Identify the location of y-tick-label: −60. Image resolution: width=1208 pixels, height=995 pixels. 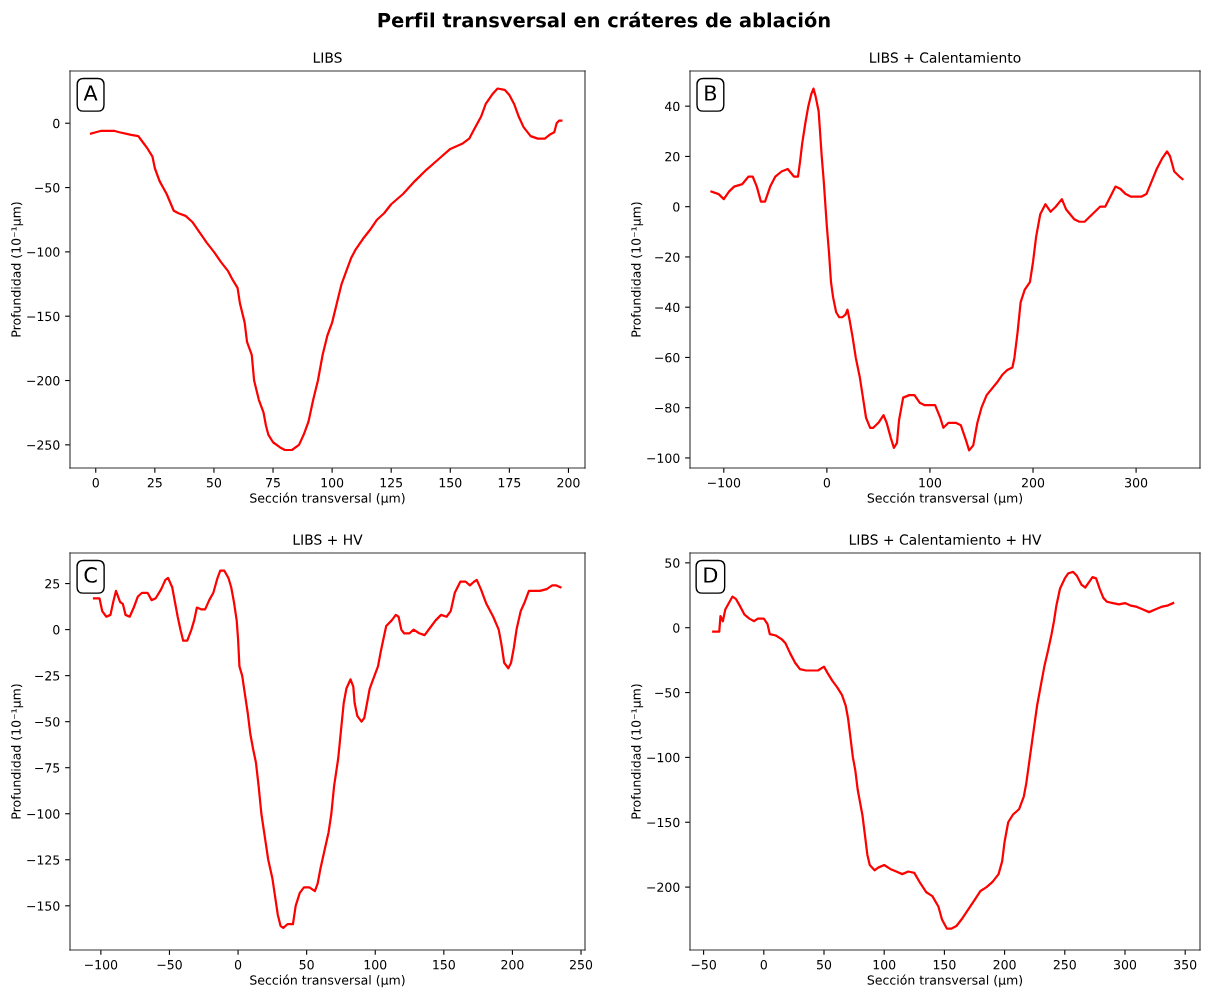
(667, 357).